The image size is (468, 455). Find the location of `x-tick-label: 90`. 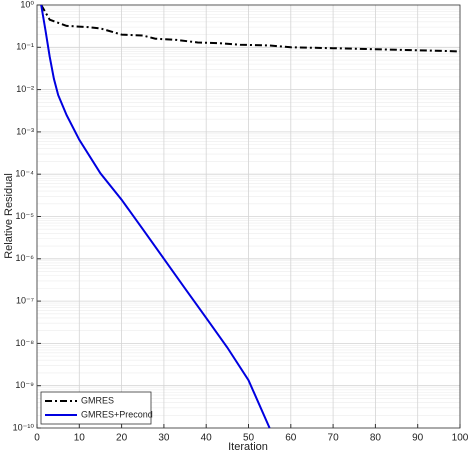

x-tick-label: 90 is located at coordinates (418, 438).